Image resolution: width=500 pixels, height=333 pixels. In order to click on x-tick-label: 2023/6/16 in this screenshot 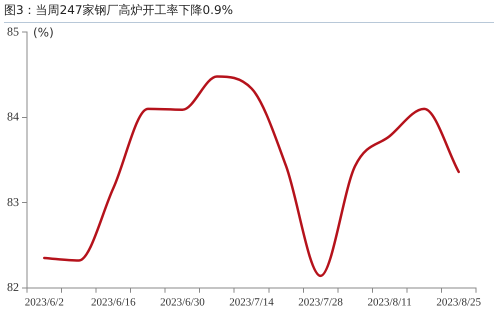, I will do `click(113, 302)`.